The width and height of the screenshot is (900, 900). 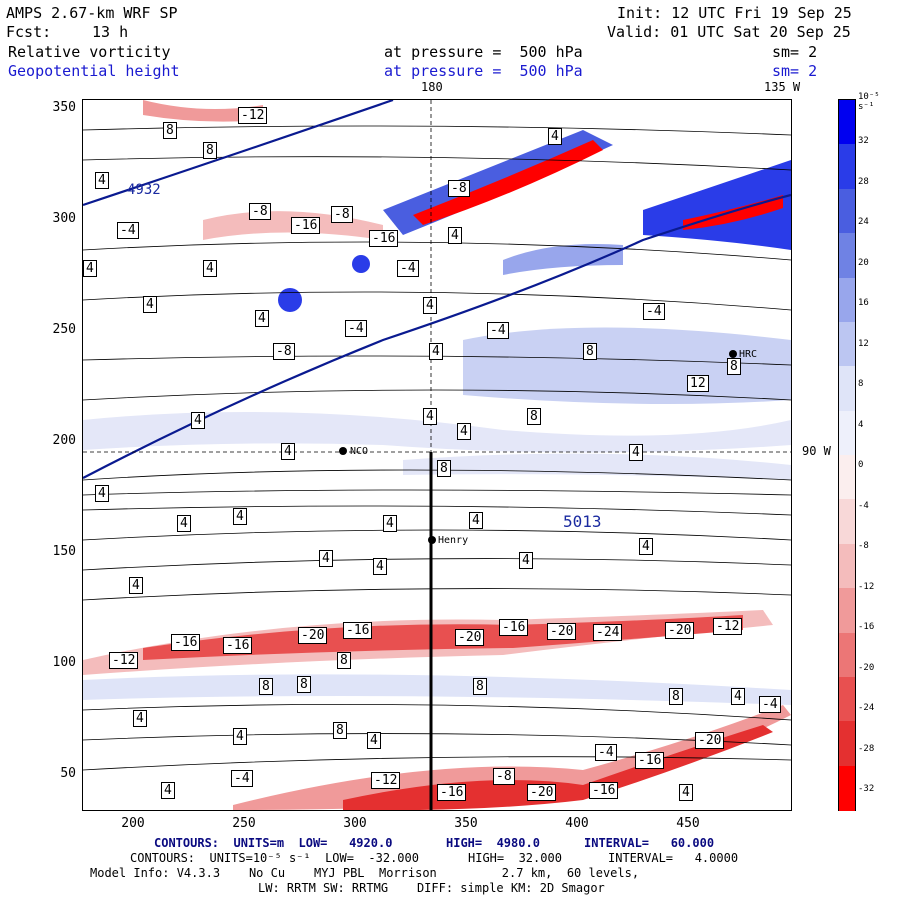 I want to click on footer-height-contours: CONTOURS: UNITS=m LOW= 4920.0, so click(x=273, y=843).